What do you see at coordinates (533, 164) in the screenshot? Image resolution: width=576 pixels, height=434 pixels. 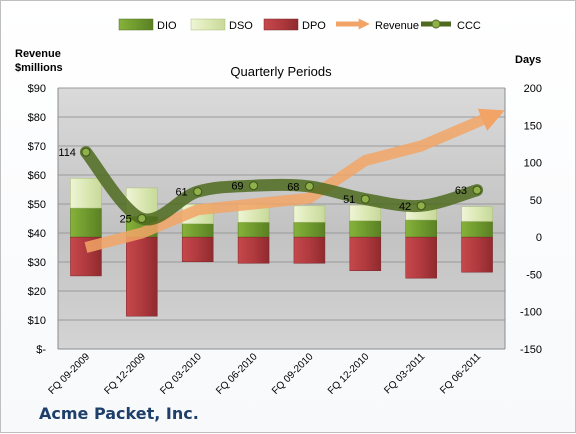 I see `right-tick-label: 100` at bounding box center [533, 164].